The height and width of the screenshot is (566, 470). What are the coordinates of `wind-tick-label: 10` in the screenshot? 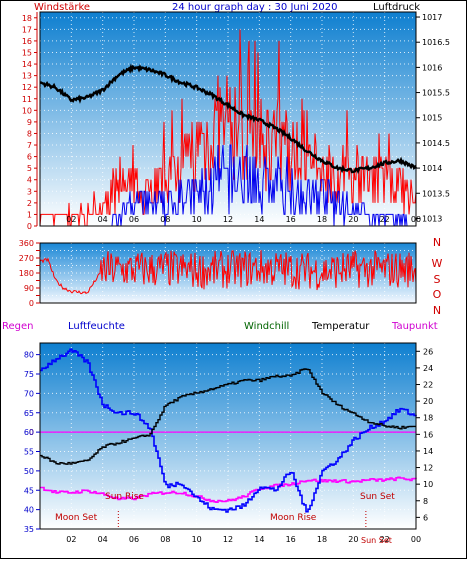 It's located at (27, 110).